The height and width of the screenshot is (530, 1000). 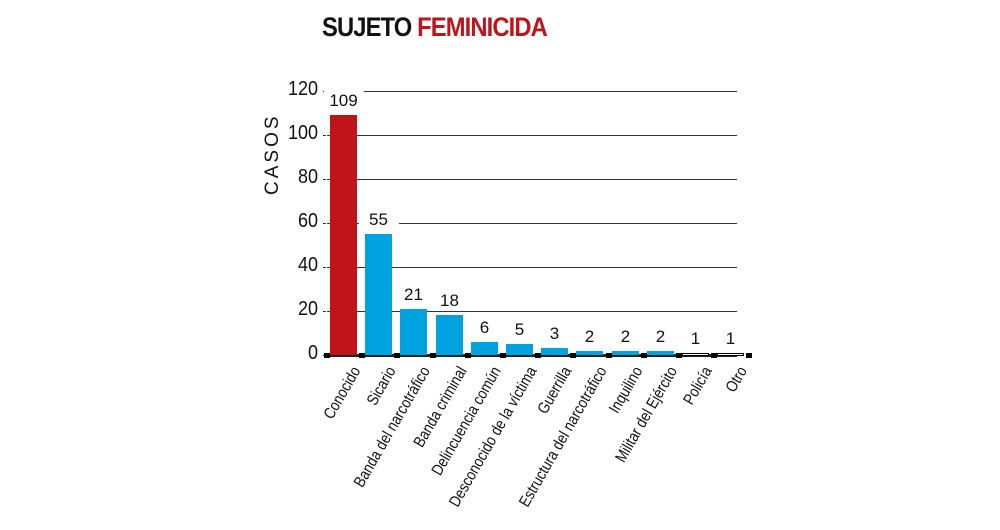 What do you see at coordinates (730, 354) in the screenshot?
I see `bar-otro` at bounding box center [730, 354].